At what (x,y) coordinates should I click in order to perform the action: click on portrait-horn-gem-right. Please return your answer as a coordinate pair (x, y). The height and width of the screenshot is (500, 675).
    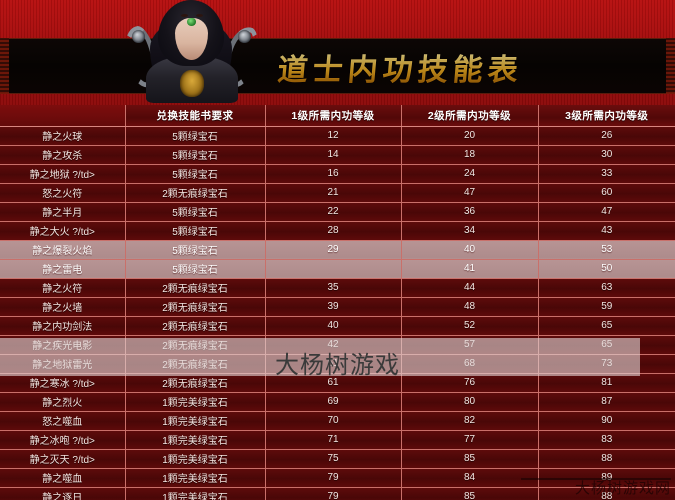
    Looking at the image, I should click on (244, 36).